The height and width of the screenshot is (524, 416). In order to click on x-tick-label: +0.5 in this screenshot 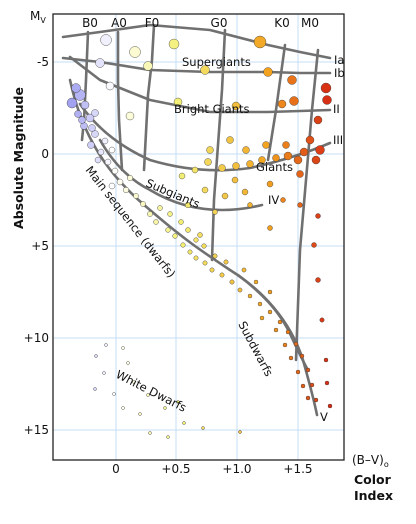, I will do `click(175, 469)`.